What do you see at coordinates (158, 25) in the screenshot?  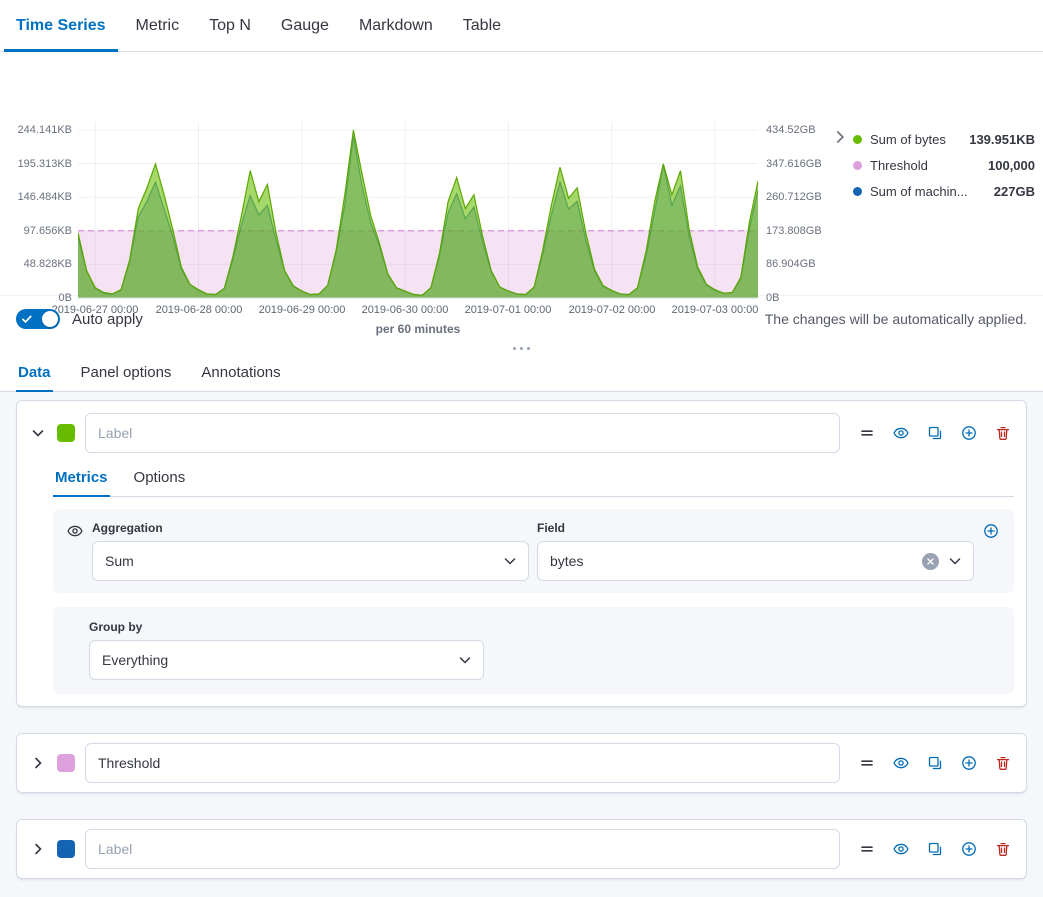 I see `tab-metric: Metric` at bounding box center [158, 25].